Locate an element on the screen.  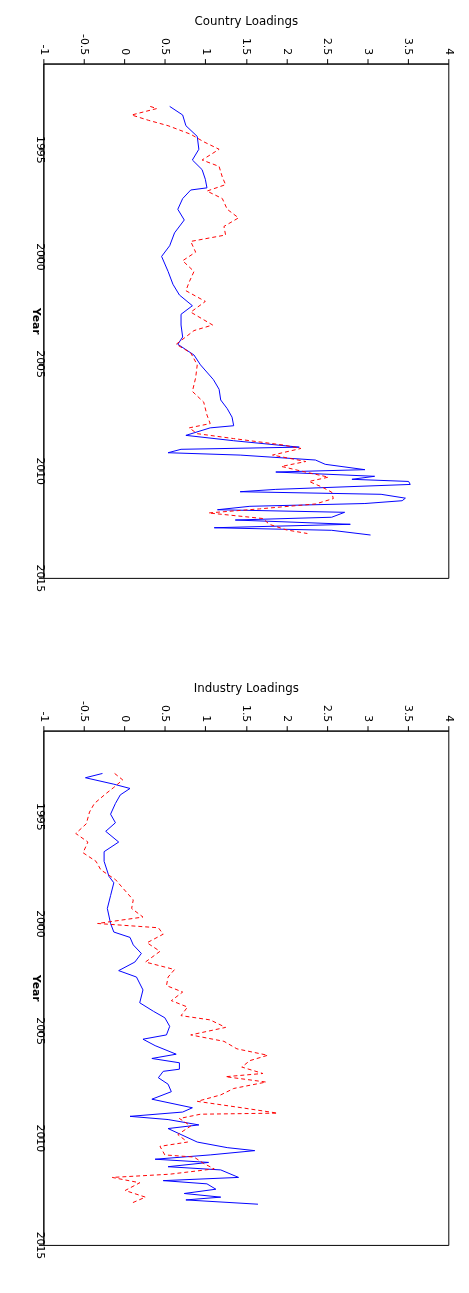
line-series is located at coordinates (232, 320).